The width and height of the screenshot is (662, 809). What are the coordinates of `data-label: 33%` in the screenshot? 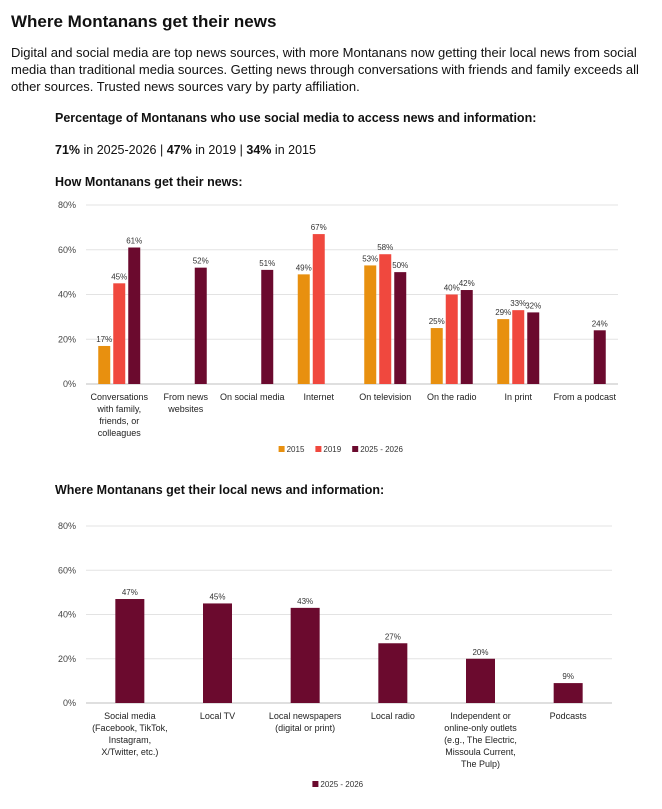 It's located at (518, 303).